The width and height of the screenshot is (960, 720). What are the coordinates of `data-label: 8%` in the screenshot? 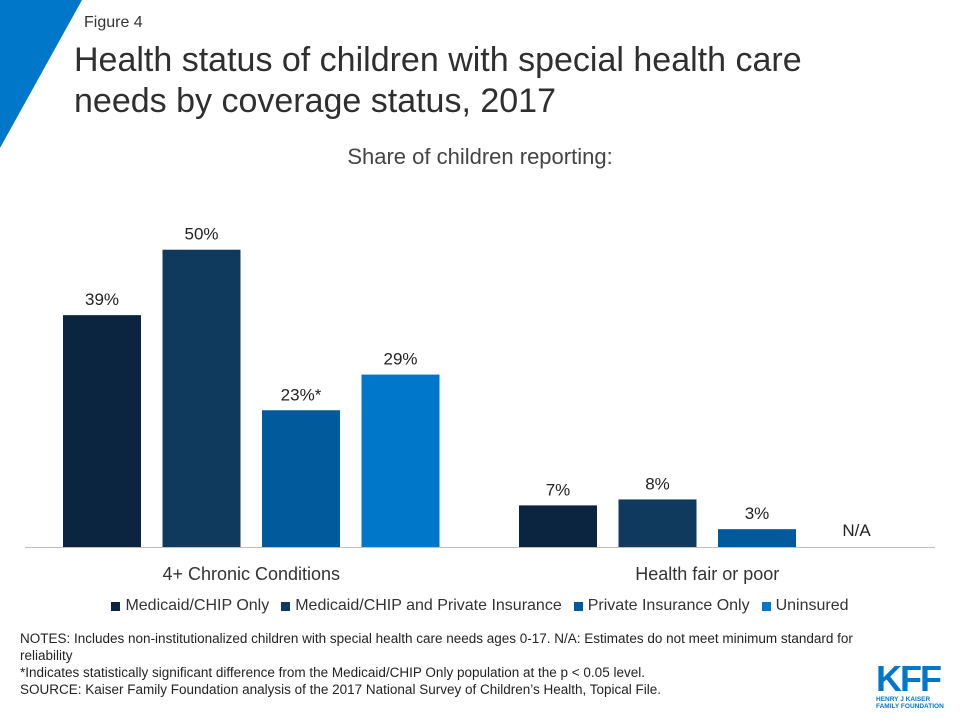 It's located at (657, 483).